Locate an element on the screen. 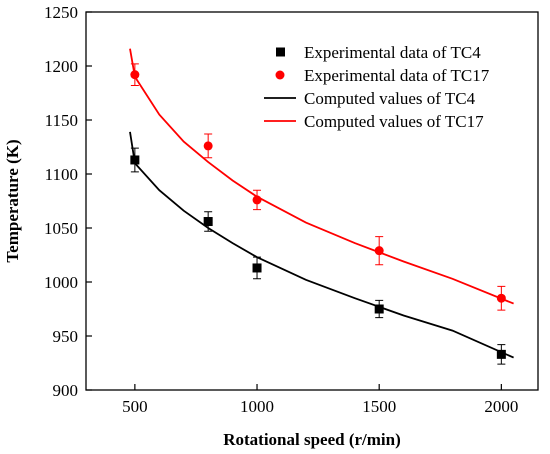 This screenshot has width=550, height=454. legend-label: Computed values of TC4 is located at coordinates (390, 98).